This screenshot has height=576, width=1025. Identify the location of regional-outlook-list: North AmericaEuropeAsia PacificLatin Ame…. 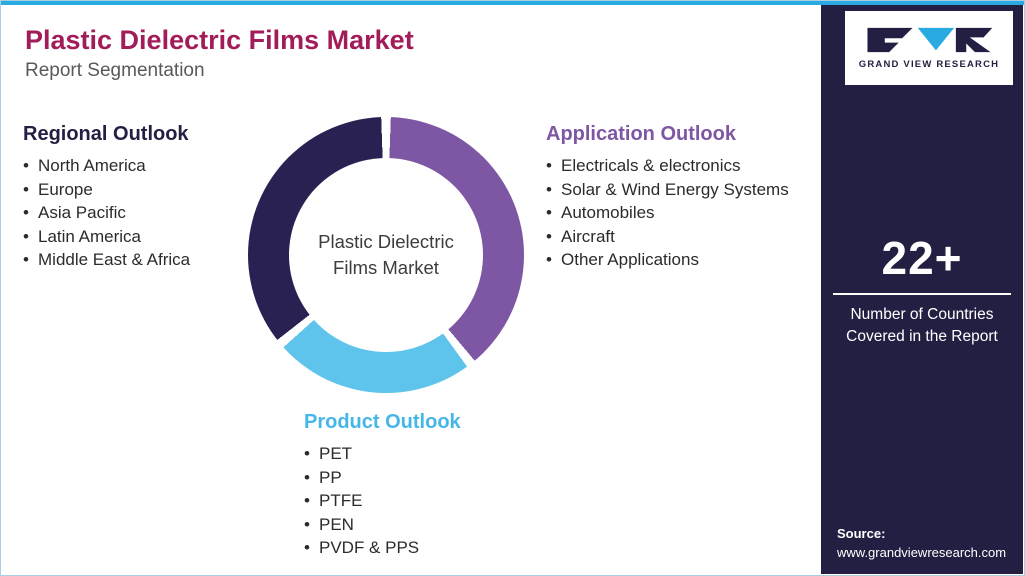
(140, 213).